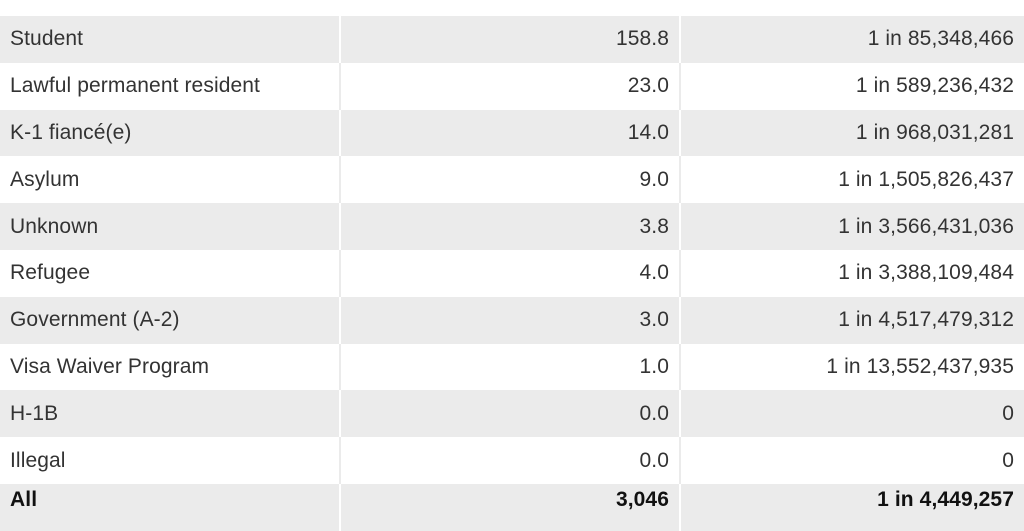  Describe the element at coordinates (170, 133) in the screenshot. I see `category-cell: K-1 fiancé(e)` at that location.